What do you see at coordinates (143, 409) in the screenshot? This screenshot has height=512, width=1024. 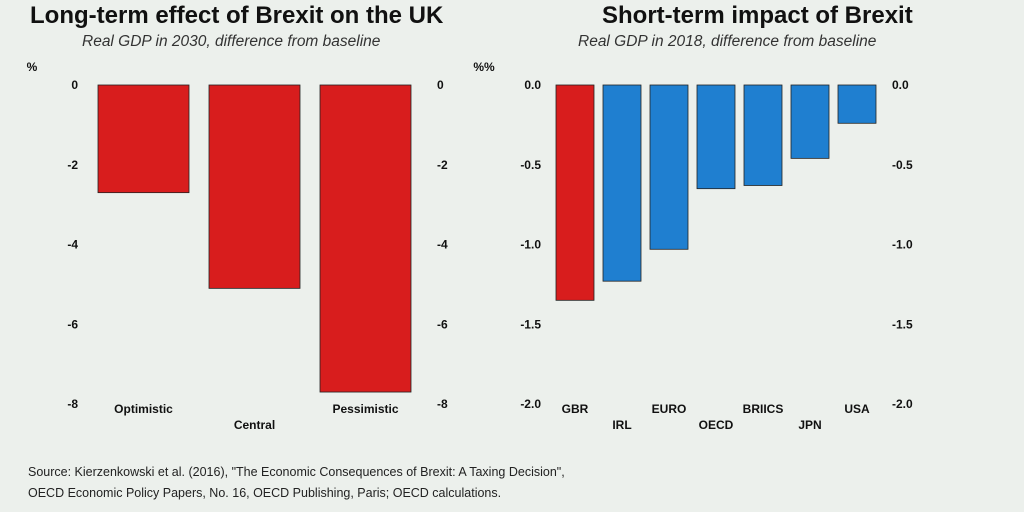 I see `left-category-label: Optimistic` at bounding box center [143, 409].